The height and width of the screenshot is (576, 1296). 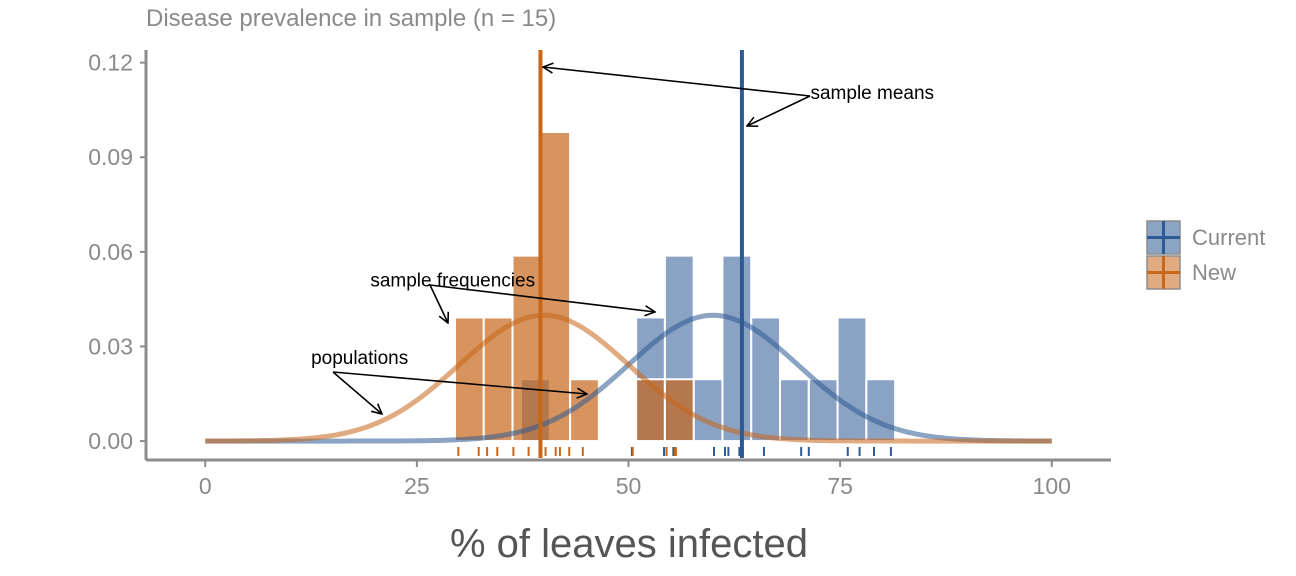 What do you see at coordinates (1191, 272) in the screenshot?
I see `legend-item-new: New` at bounding box center [1191, 272].